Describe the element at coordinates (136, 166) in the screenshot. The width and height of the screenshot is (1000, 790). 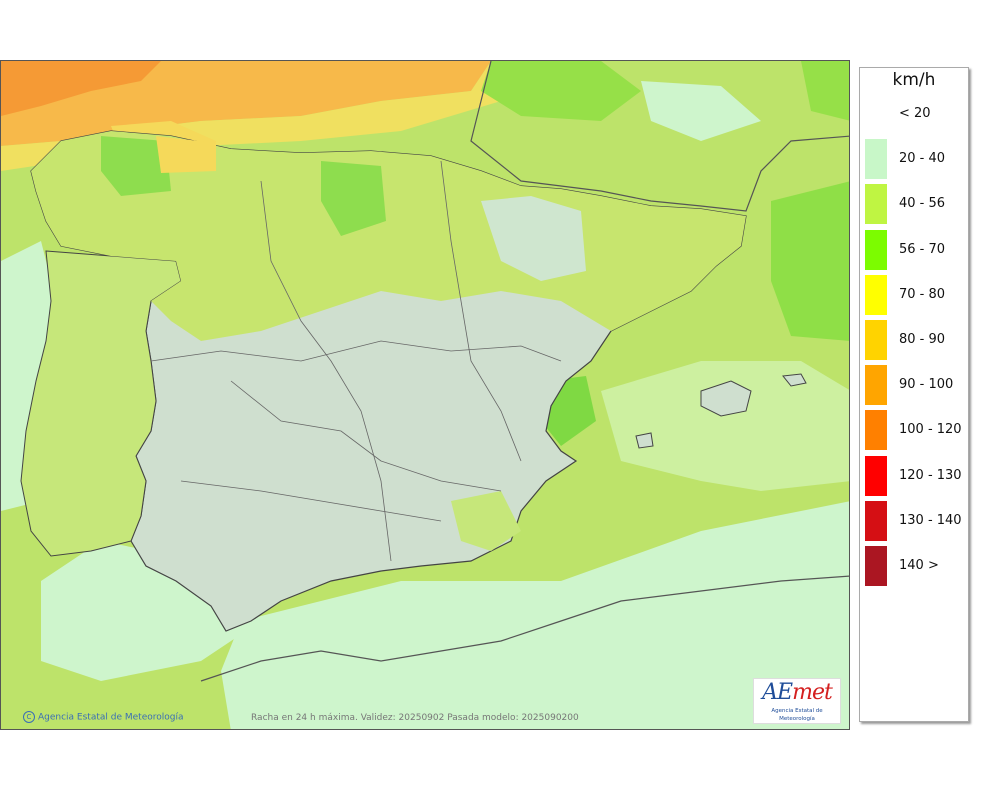
I see `wind-zone-56-70-galicia` at that location.